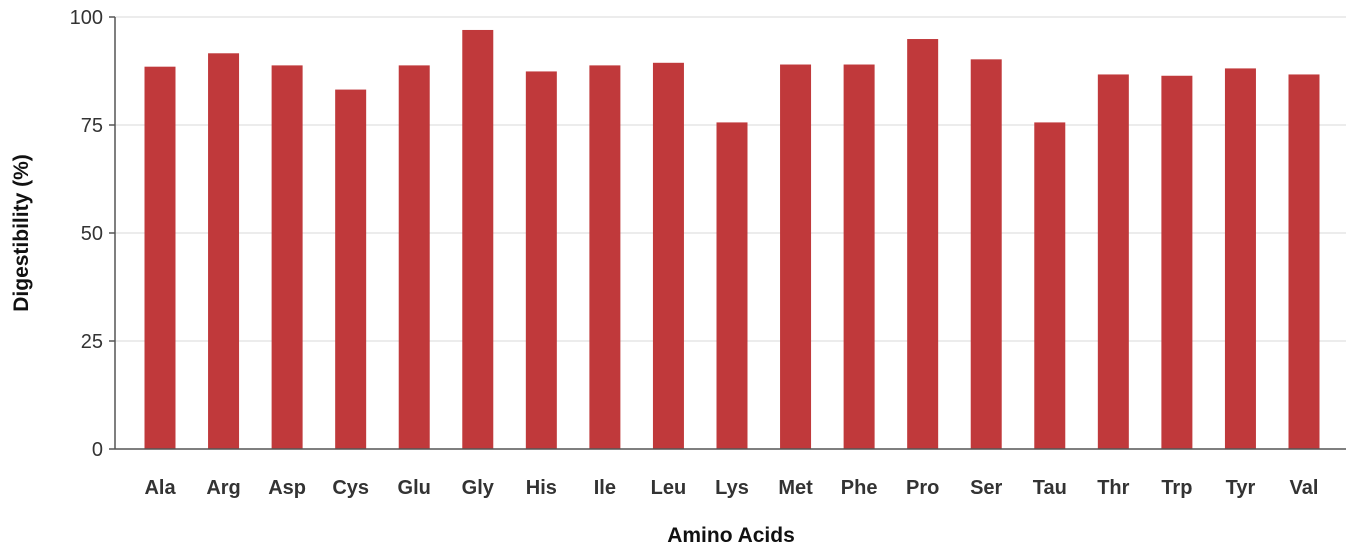 This screenshot has width=1352, height=548. What do you see at coordinates (224, 251) in the screenshot?
I see `bar-arg` at bounding box center [224, 251].